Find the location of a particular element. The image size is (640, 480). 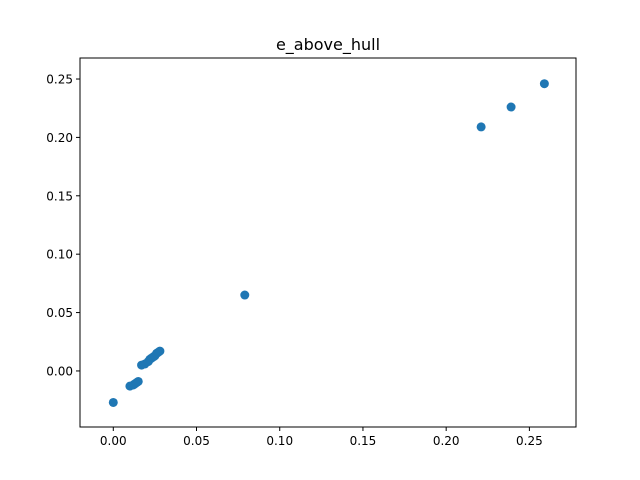

y-tick-label: 0.20 is located at coordinates (59, 138).